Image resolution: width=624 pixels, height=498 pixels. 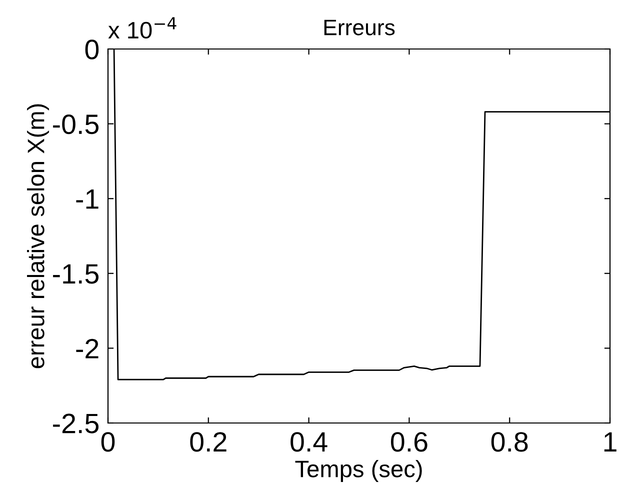 I want to click on y-tick-label: -2.5, so click(x=76, y=424).